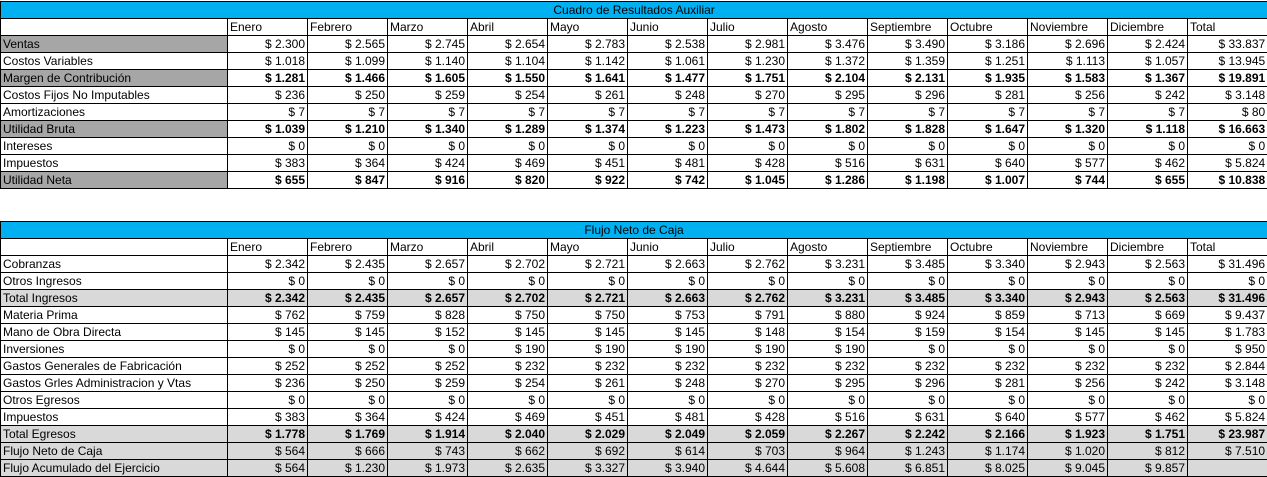 This screenshot has height=477, width=1267. Describe the element at coordinates (1147, 78) in the screenshot. I see `value-cell: $ 1.367` at that location.